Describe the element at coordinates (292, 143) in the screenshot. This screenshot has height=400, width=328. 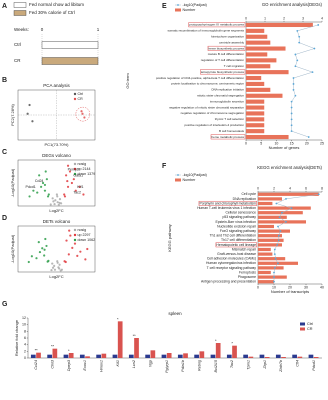
I see `x-tick-label: 15` at that location.